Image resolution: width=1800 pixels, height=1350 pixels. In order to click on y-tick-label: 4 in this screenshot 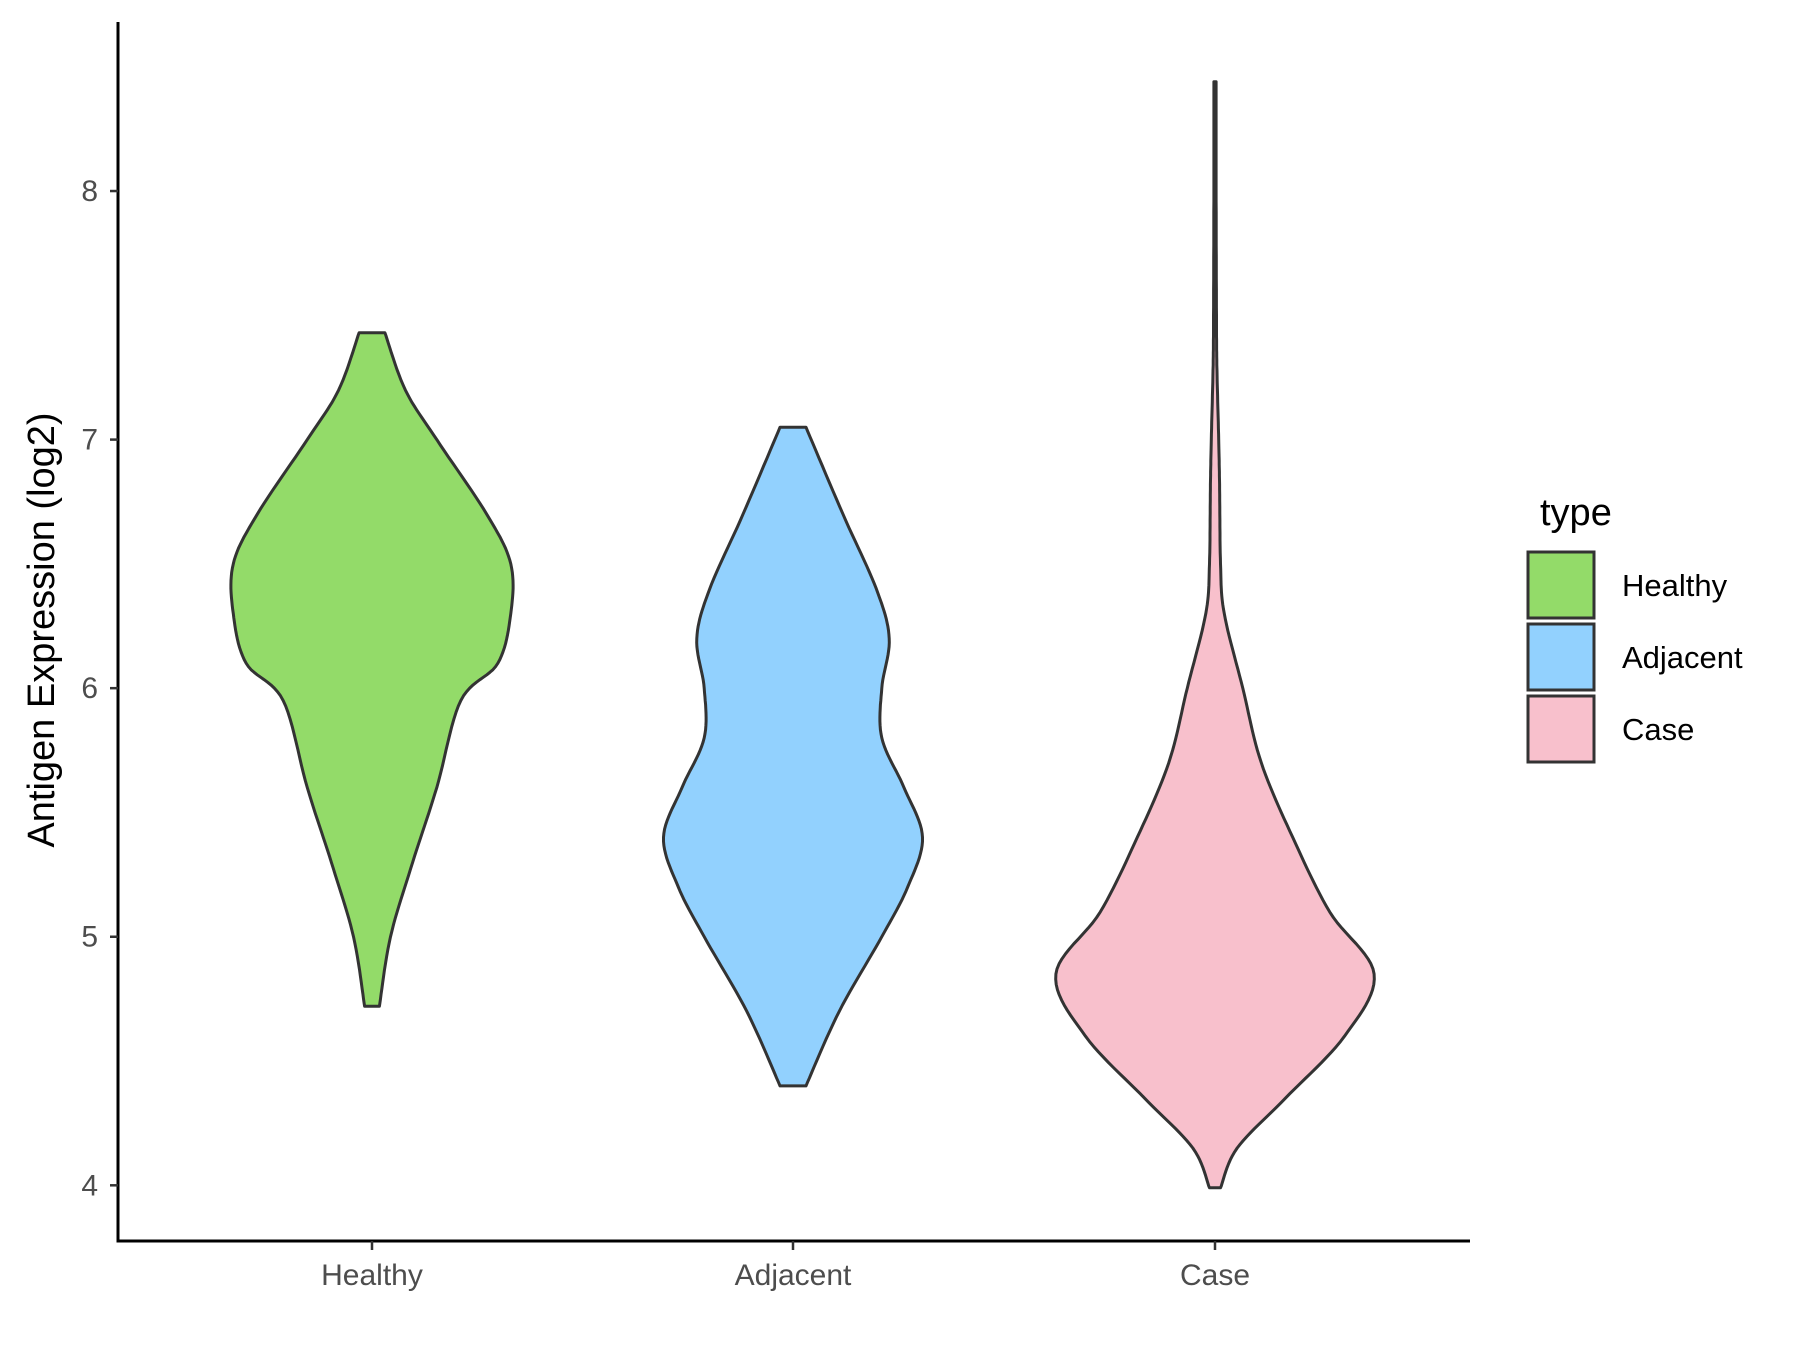, I will do `click(89, 1185)`.